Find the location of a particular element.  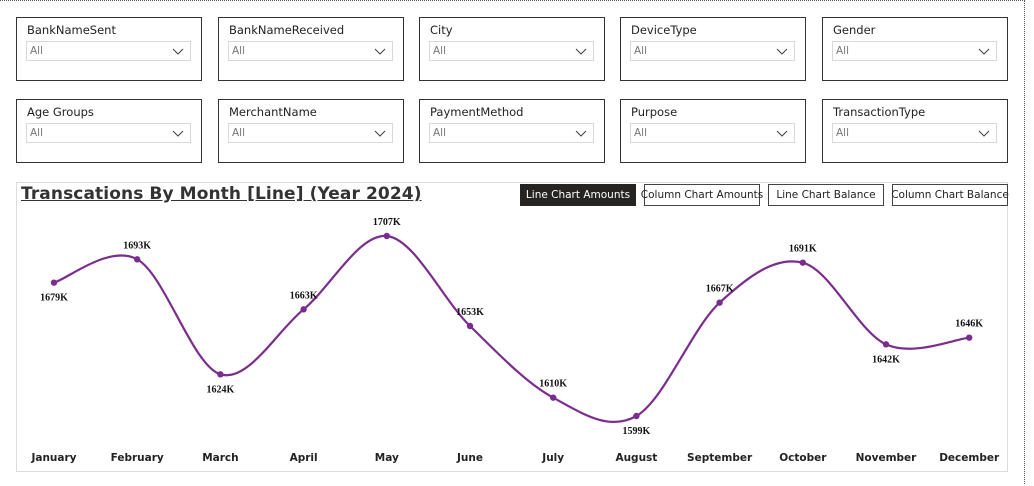

data-label: 1624K is located at coordinates (221, 389).